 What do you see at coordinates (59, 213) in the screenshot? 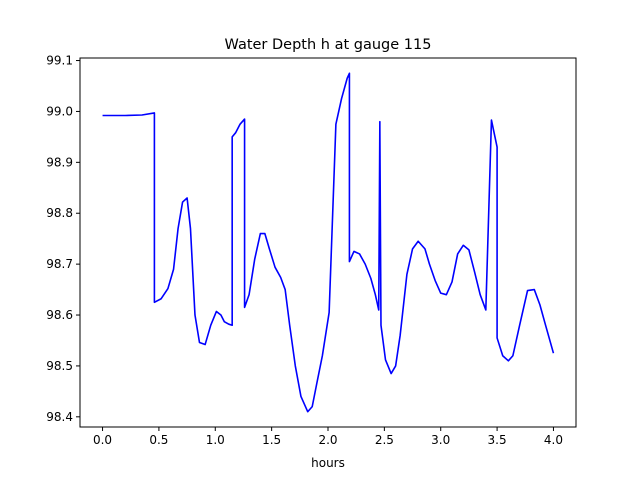
I see `y-tick-label: 98.8` at bounding box center [59, 213].